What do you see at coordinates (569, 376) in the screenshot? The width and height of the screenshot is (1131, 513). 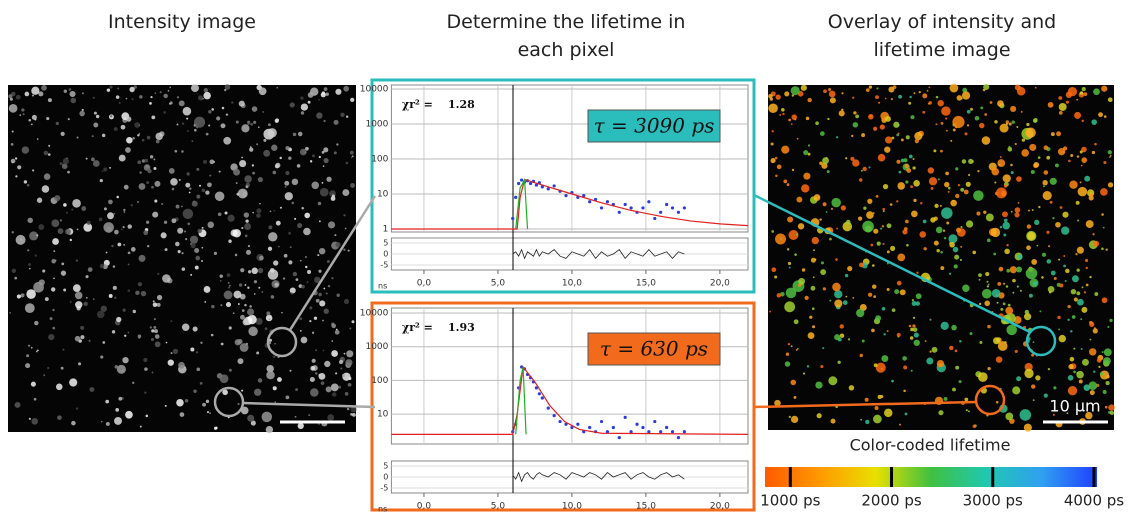 I see `plot-area` at bounding box center [569, 376].